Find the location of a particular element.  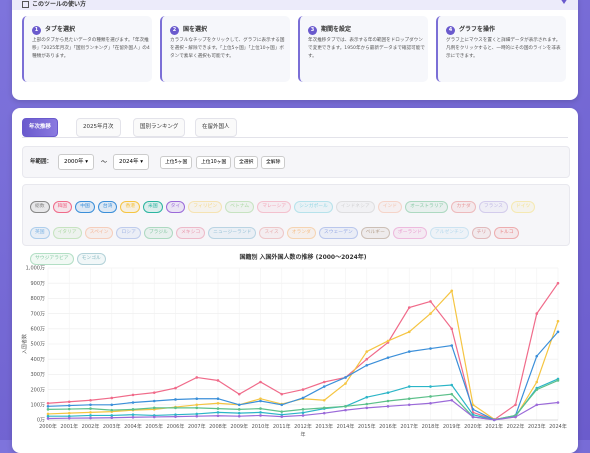

country-chip: インド is located at coordinates (390, 207).